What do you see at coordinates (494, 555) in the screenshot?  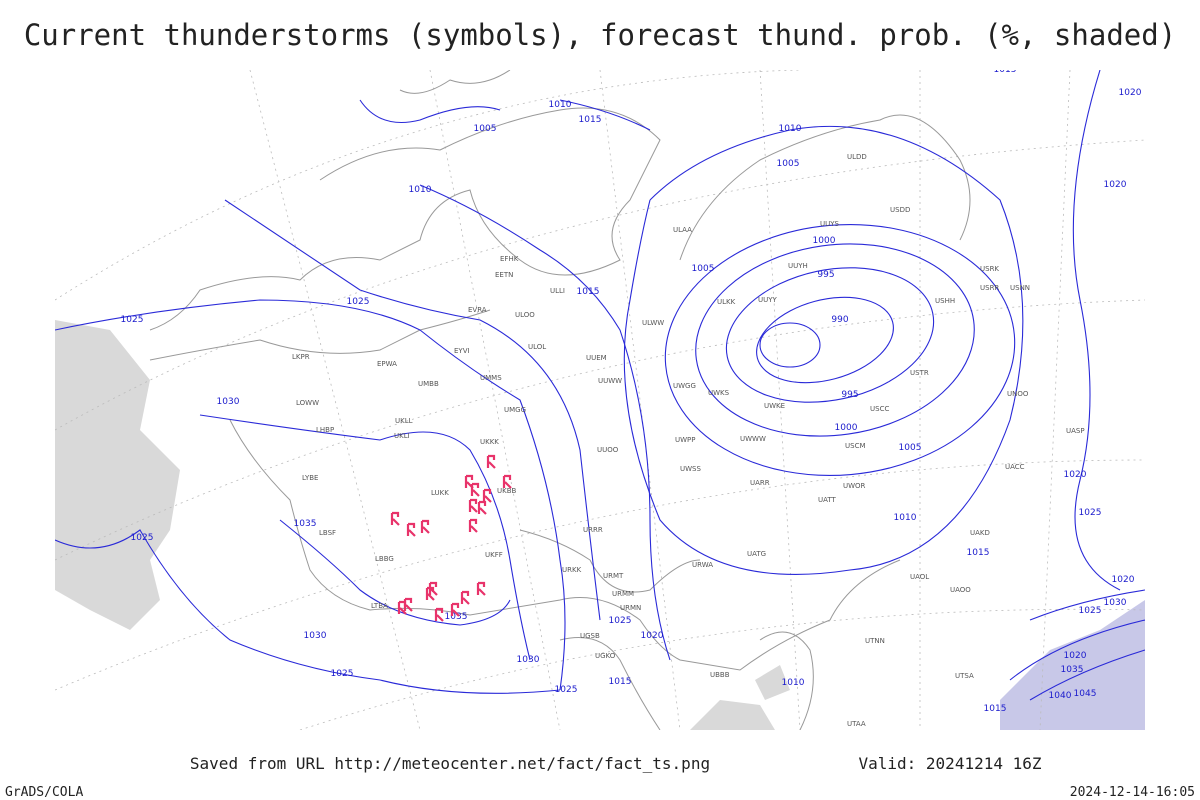 I see `station-label: UKFF` at bounding box center [494, 555].